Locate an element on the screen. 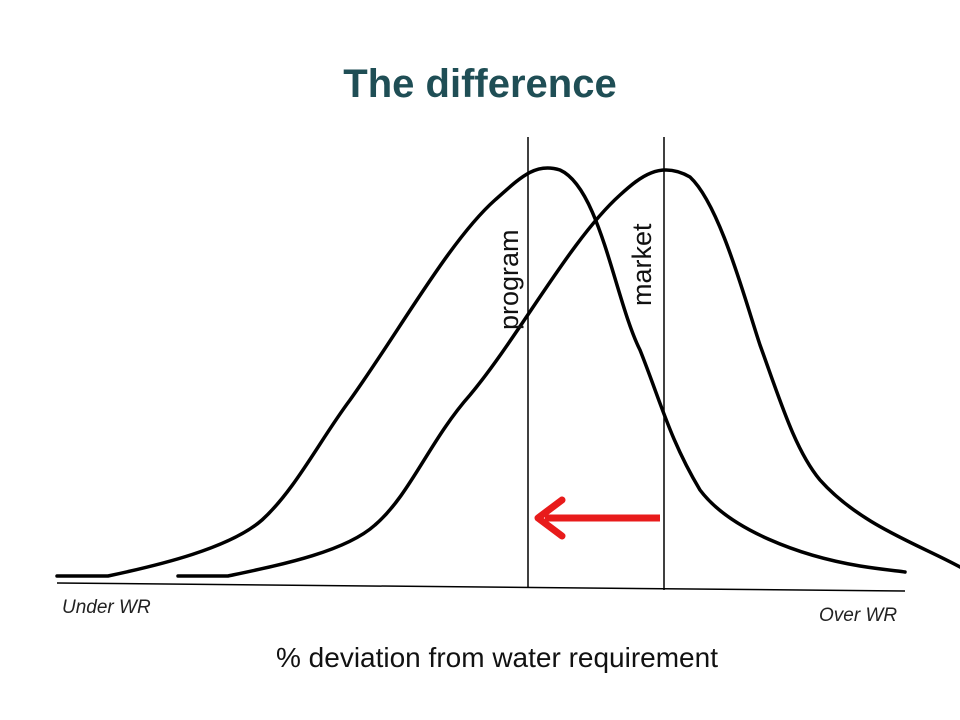  x-axis-line is located at coordinates (481, 587).